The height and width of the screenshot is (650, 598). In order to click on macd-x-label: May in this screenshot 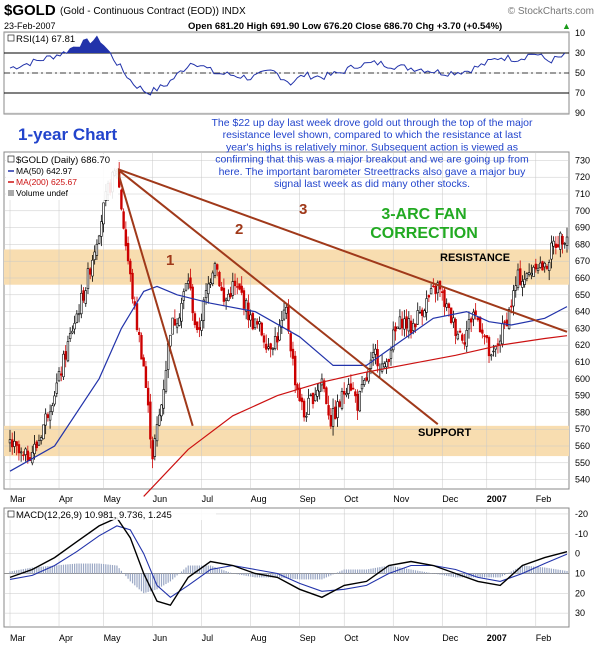, I will do `click(113, 638)`.